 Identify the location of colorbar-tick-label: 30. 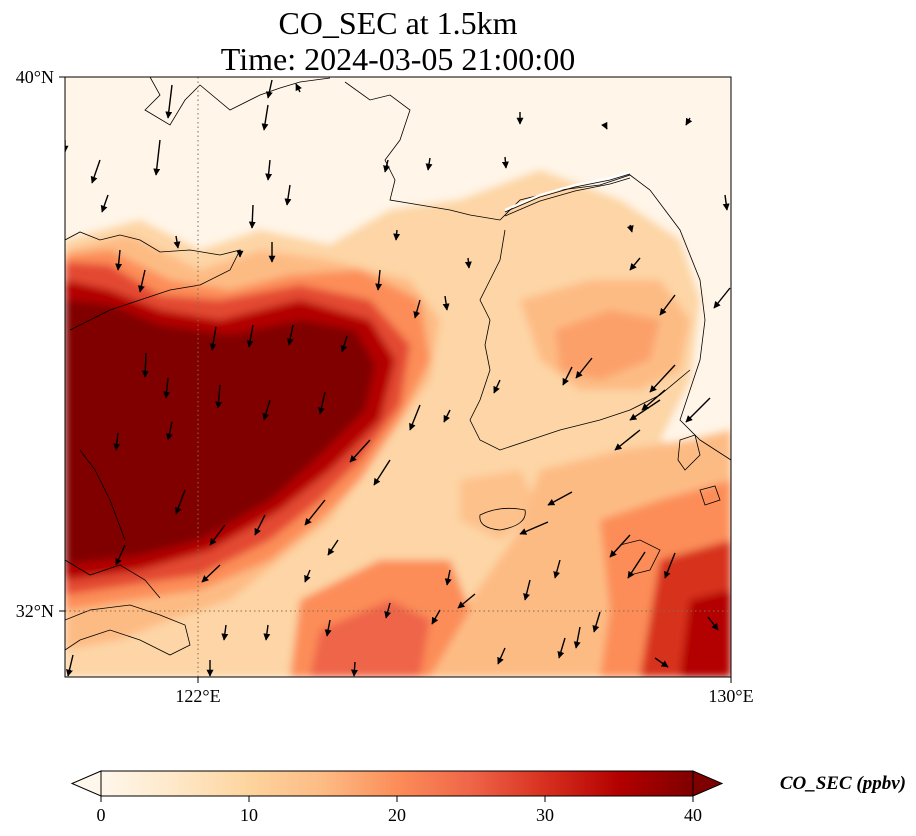
(545, 815).